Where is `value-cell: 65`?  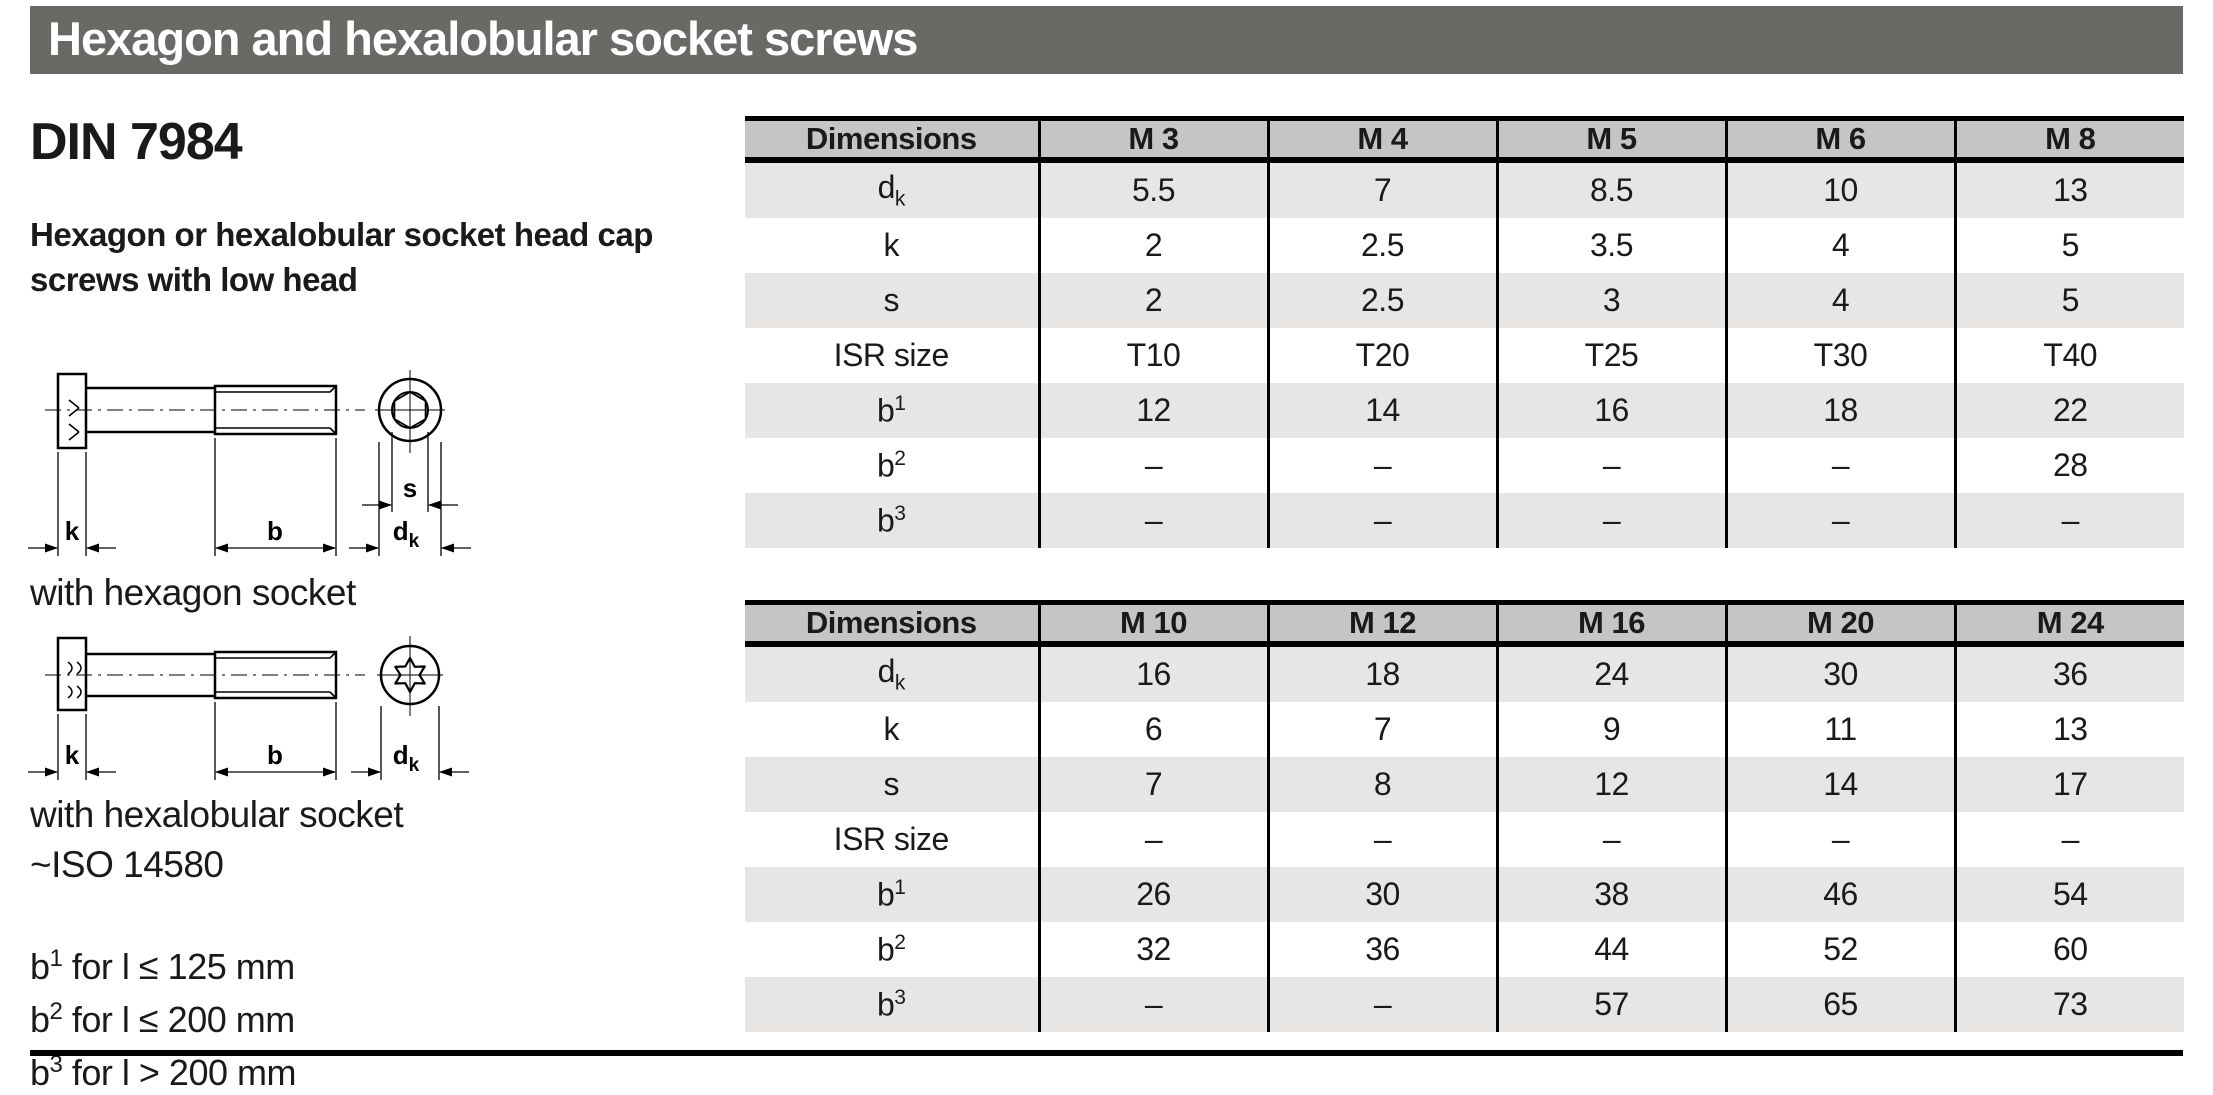
value-cell: 65 is located at coordinates (1839, 1004).